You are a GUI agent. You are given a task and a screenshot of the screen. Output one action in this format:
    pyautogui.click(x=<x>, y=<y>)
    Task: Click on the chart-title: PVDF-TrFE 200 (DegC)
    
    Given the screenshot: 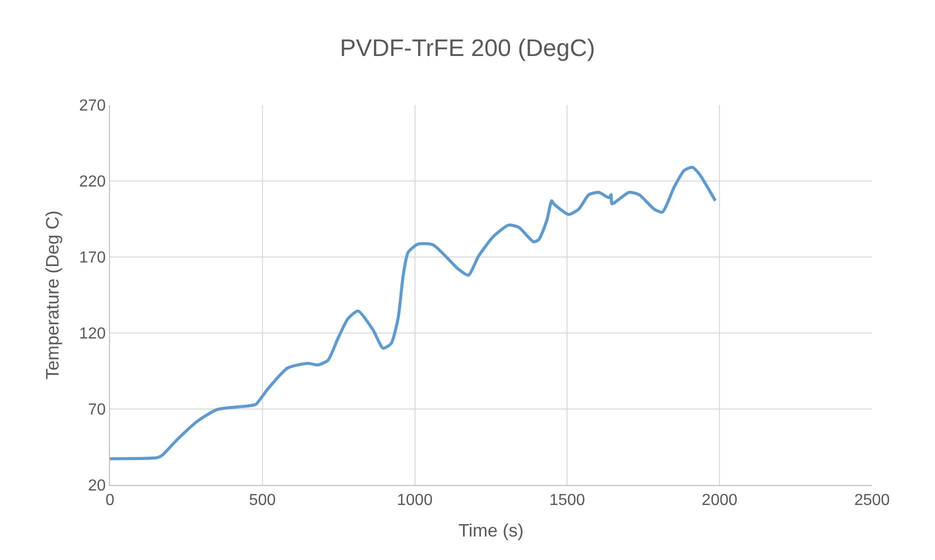 What is the action you would take?
    pyautogui.click(x=468, y=48)
    